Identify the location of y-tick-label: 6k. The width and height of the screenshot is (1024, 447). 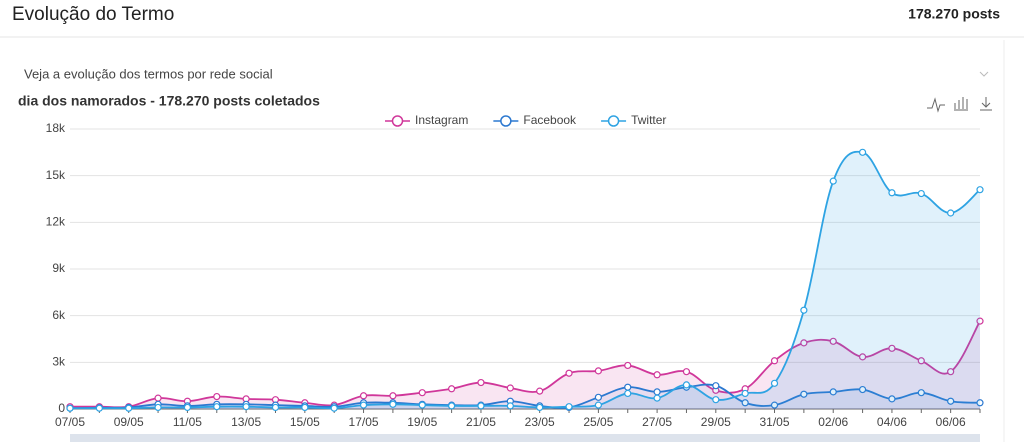
(59, 315).